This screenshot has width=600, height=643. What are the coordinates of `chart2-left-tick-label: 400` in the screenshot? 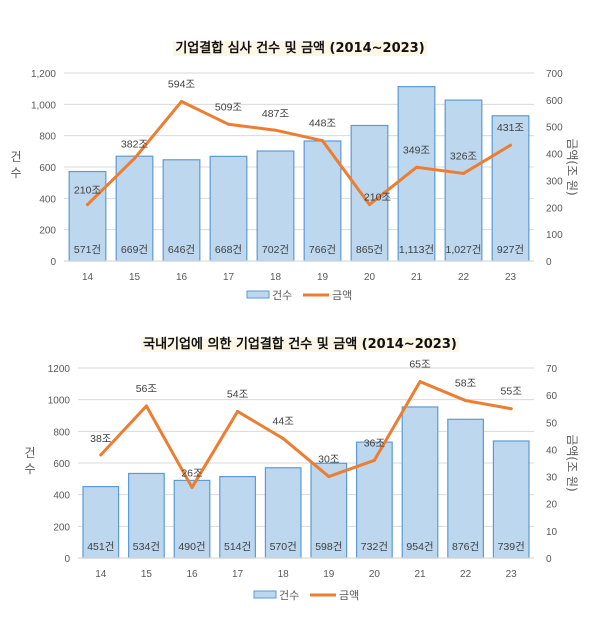 It's located at (61, 496).